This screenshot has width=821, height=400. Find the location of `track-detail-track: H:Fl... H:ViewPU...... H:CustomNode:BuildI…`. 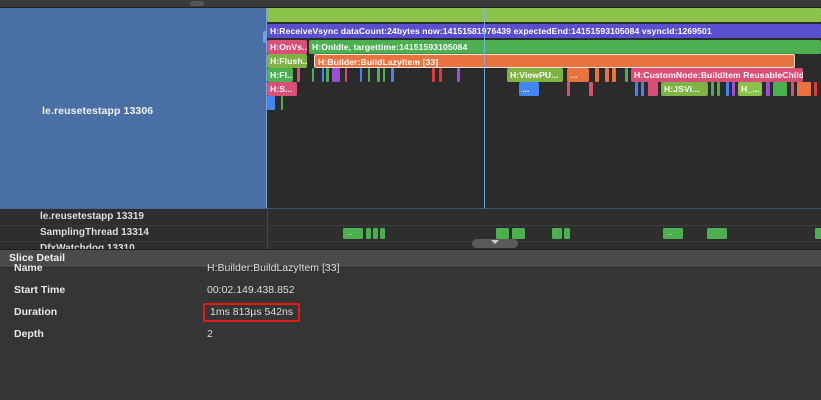

track-detail-track: H:Fl... H:ViewPU...... H:CustomNode:BuildI… is located at coordinates (544, 75).